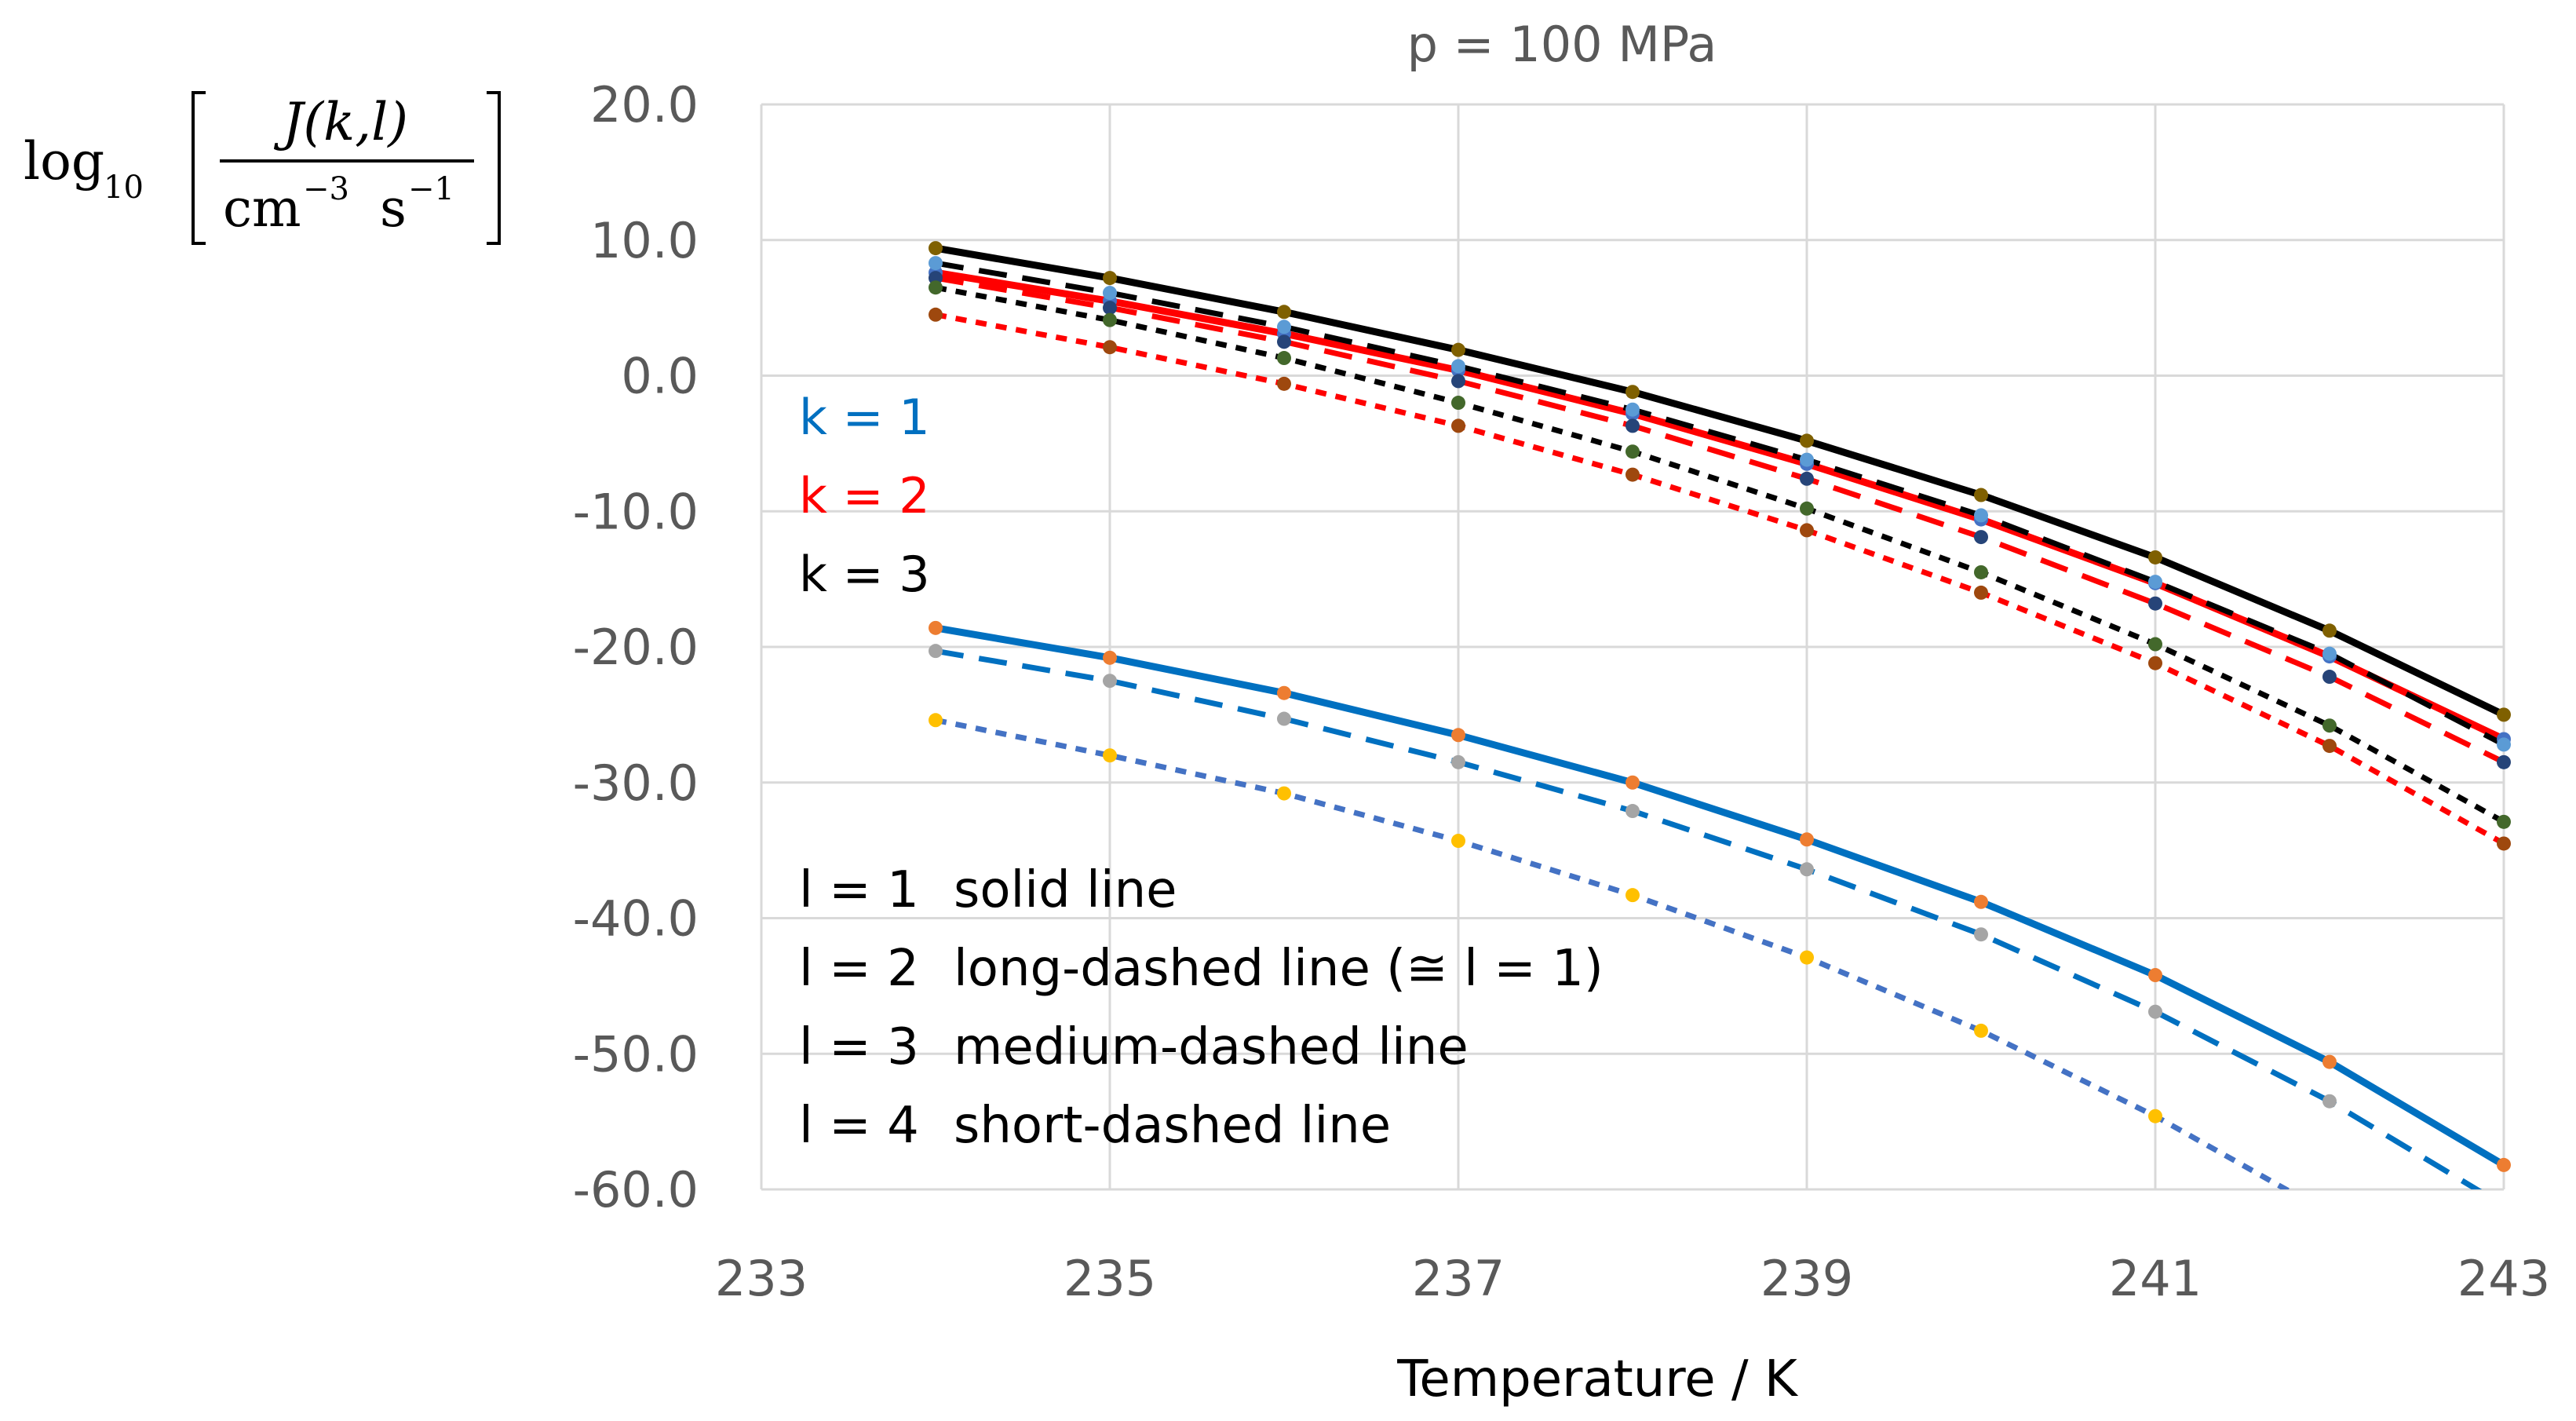  I want to click on l-legend-value: l = 1, so click(859, 890).